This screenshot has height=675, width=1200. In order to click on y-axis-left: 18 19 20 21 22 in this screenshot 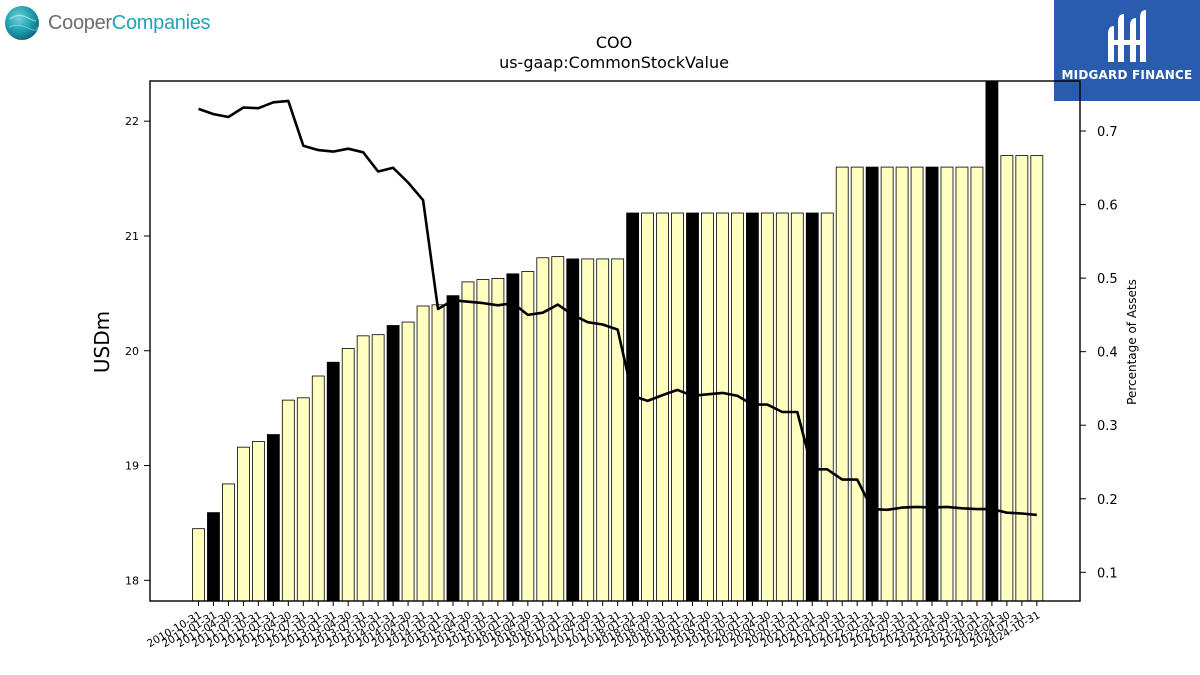, I will do `click(137, 351)`.